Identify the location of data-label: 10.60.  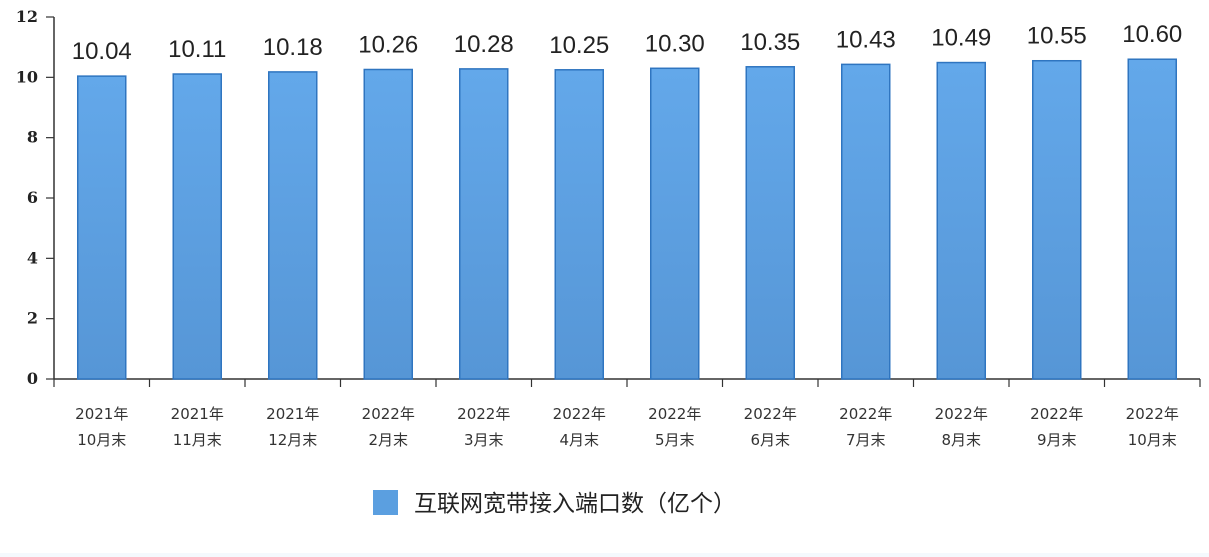
(1152, 34).